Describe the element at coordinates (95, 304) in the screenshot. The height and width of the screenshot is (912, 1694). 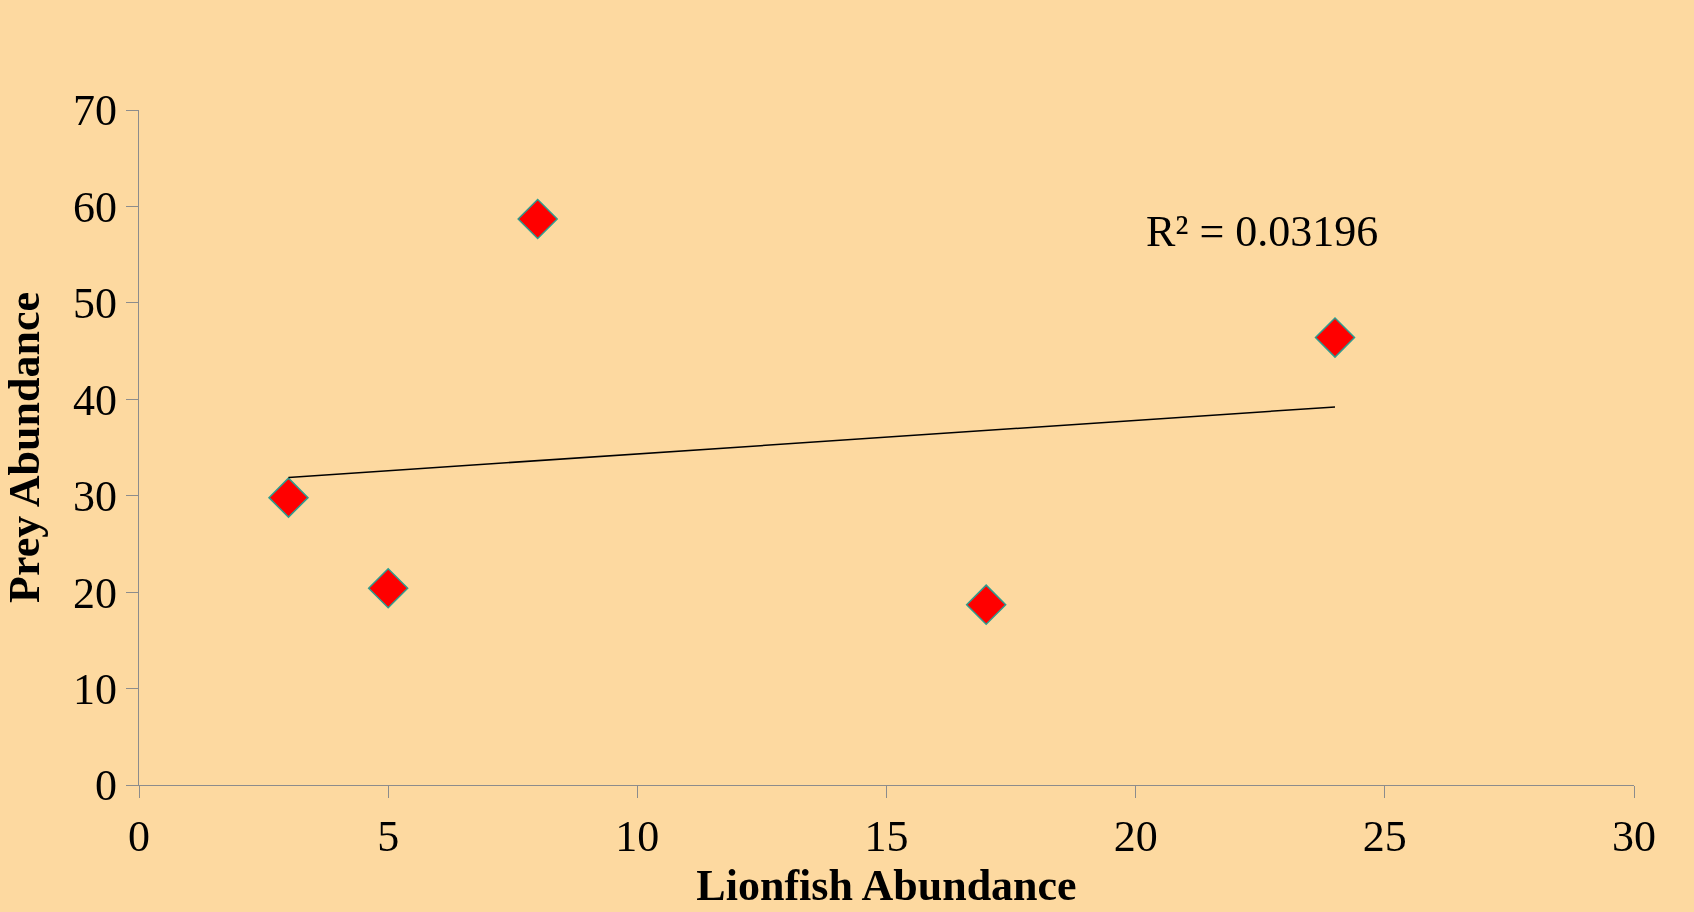
I see `y-tick-label: 50` at that location.